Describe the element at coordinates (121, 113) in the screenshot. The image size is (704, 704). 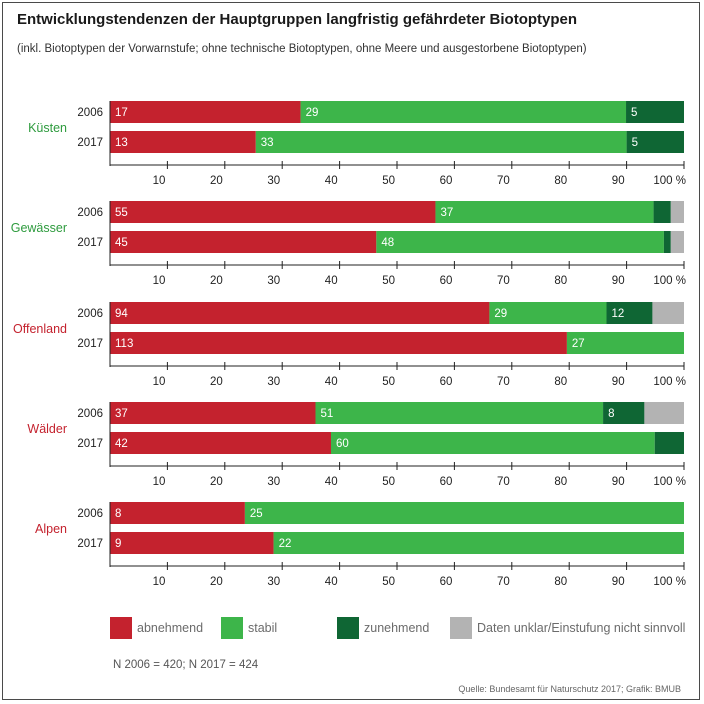
I see `data-label: 17` at that location.